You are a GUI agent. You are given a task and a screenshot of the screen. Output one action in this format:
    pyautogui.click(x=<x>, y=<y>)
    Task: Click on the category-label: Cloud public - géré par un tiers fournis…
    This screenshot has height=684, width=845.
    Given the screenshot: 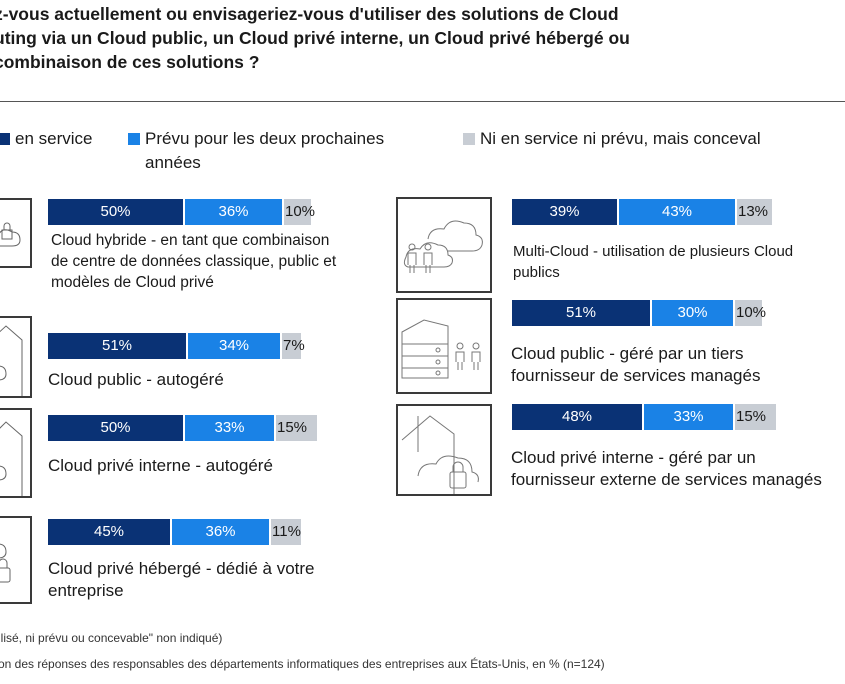 What is the action you would take?
    pyautogui.click(x=636, y=364)
    